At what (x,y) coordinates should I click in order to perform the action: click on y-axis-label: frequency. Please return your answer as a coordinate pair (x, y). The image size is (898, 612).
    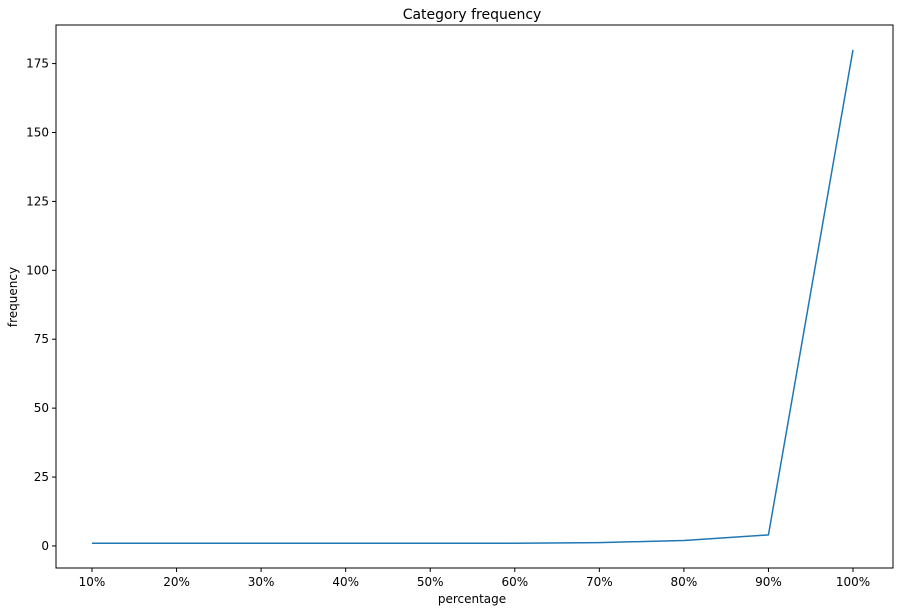
    Looking at the image, I should click on (13, 297).